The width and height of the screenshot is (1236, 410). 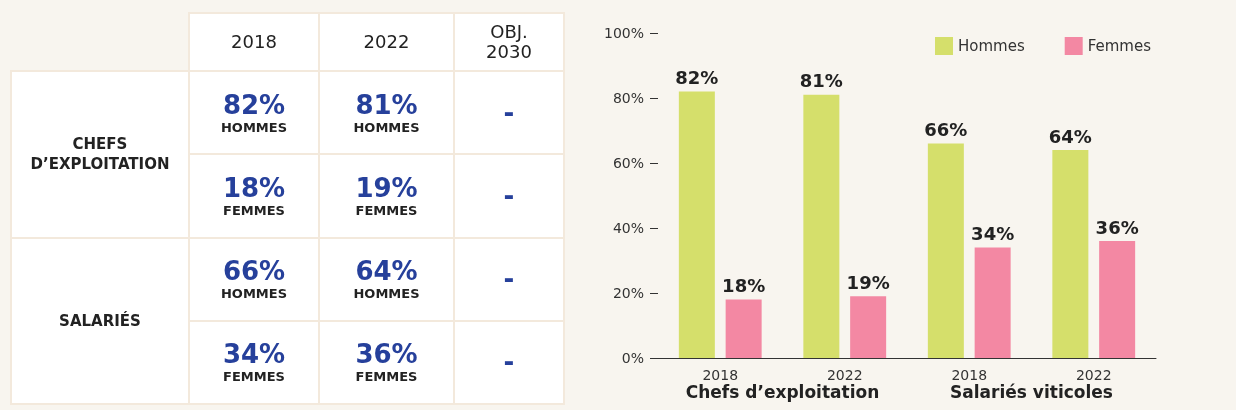 I want to click on text: 81% HOMMES, so click(x=386, y=112).